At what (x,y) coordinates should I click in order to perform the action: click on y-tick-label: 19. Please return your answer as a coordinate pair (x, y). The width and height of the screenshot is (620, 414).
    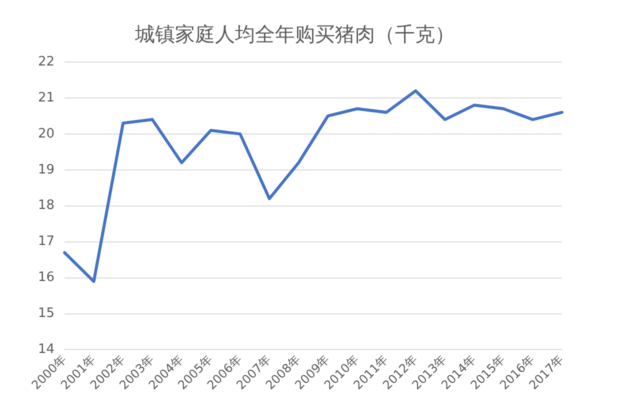
    Looking at the image, I should click on (46, 170).